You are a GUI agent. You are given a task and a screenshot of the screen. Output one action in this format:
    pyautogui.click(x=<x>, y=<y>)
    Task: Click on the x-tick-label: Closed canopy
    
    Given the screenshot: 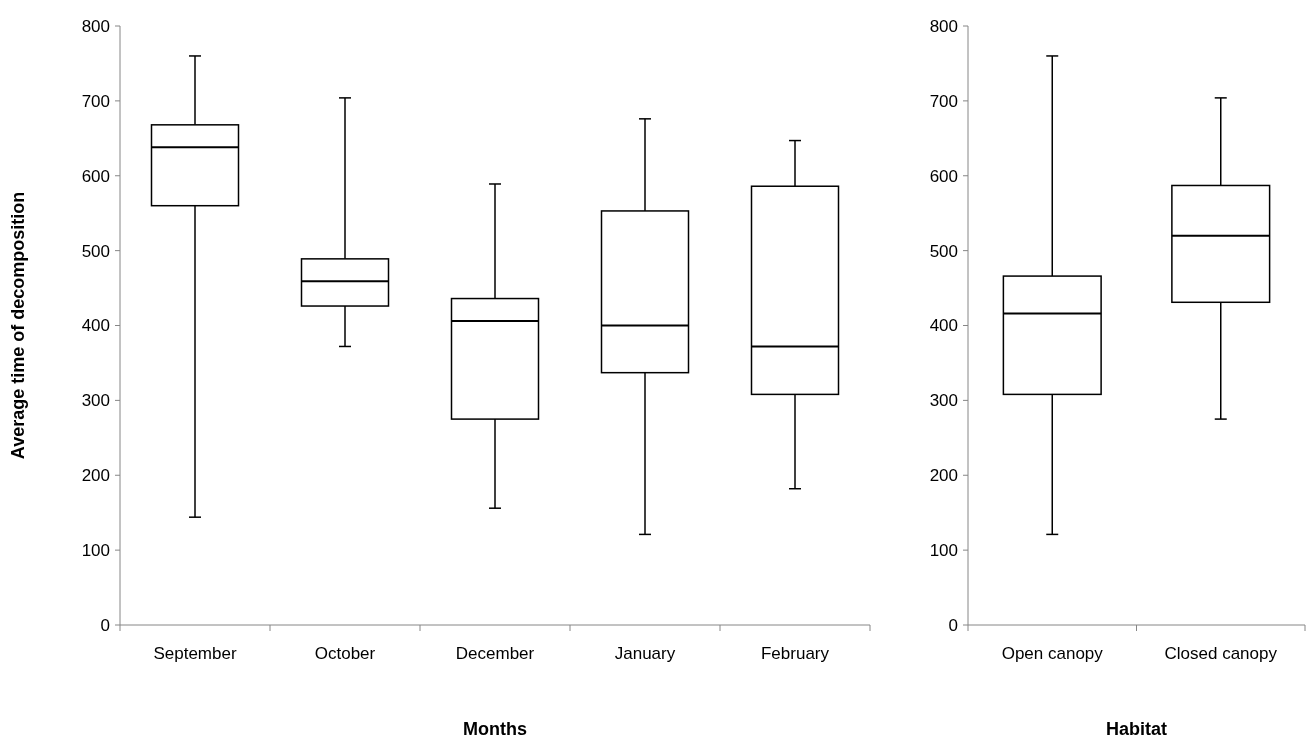 What is the action you would take?
    pyautogui.click(x=1221, y=653)
    